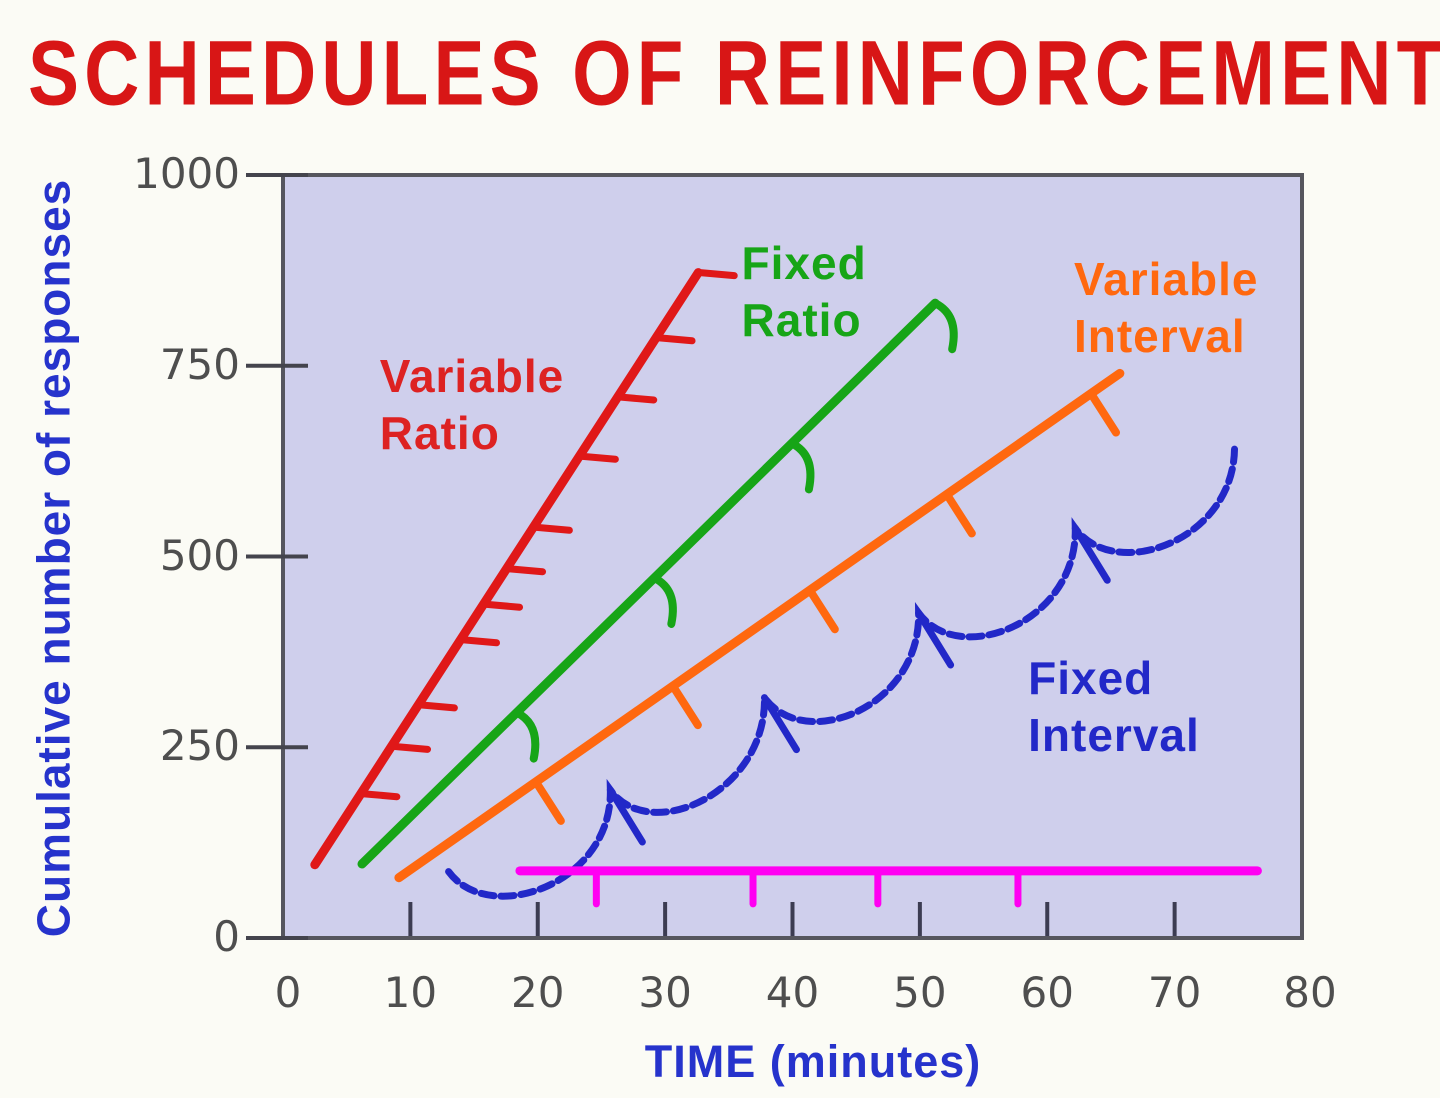 The image size is (1440, 1098). I want to click on y-axis-title: Cumulative number of responses, so click(53, 557).